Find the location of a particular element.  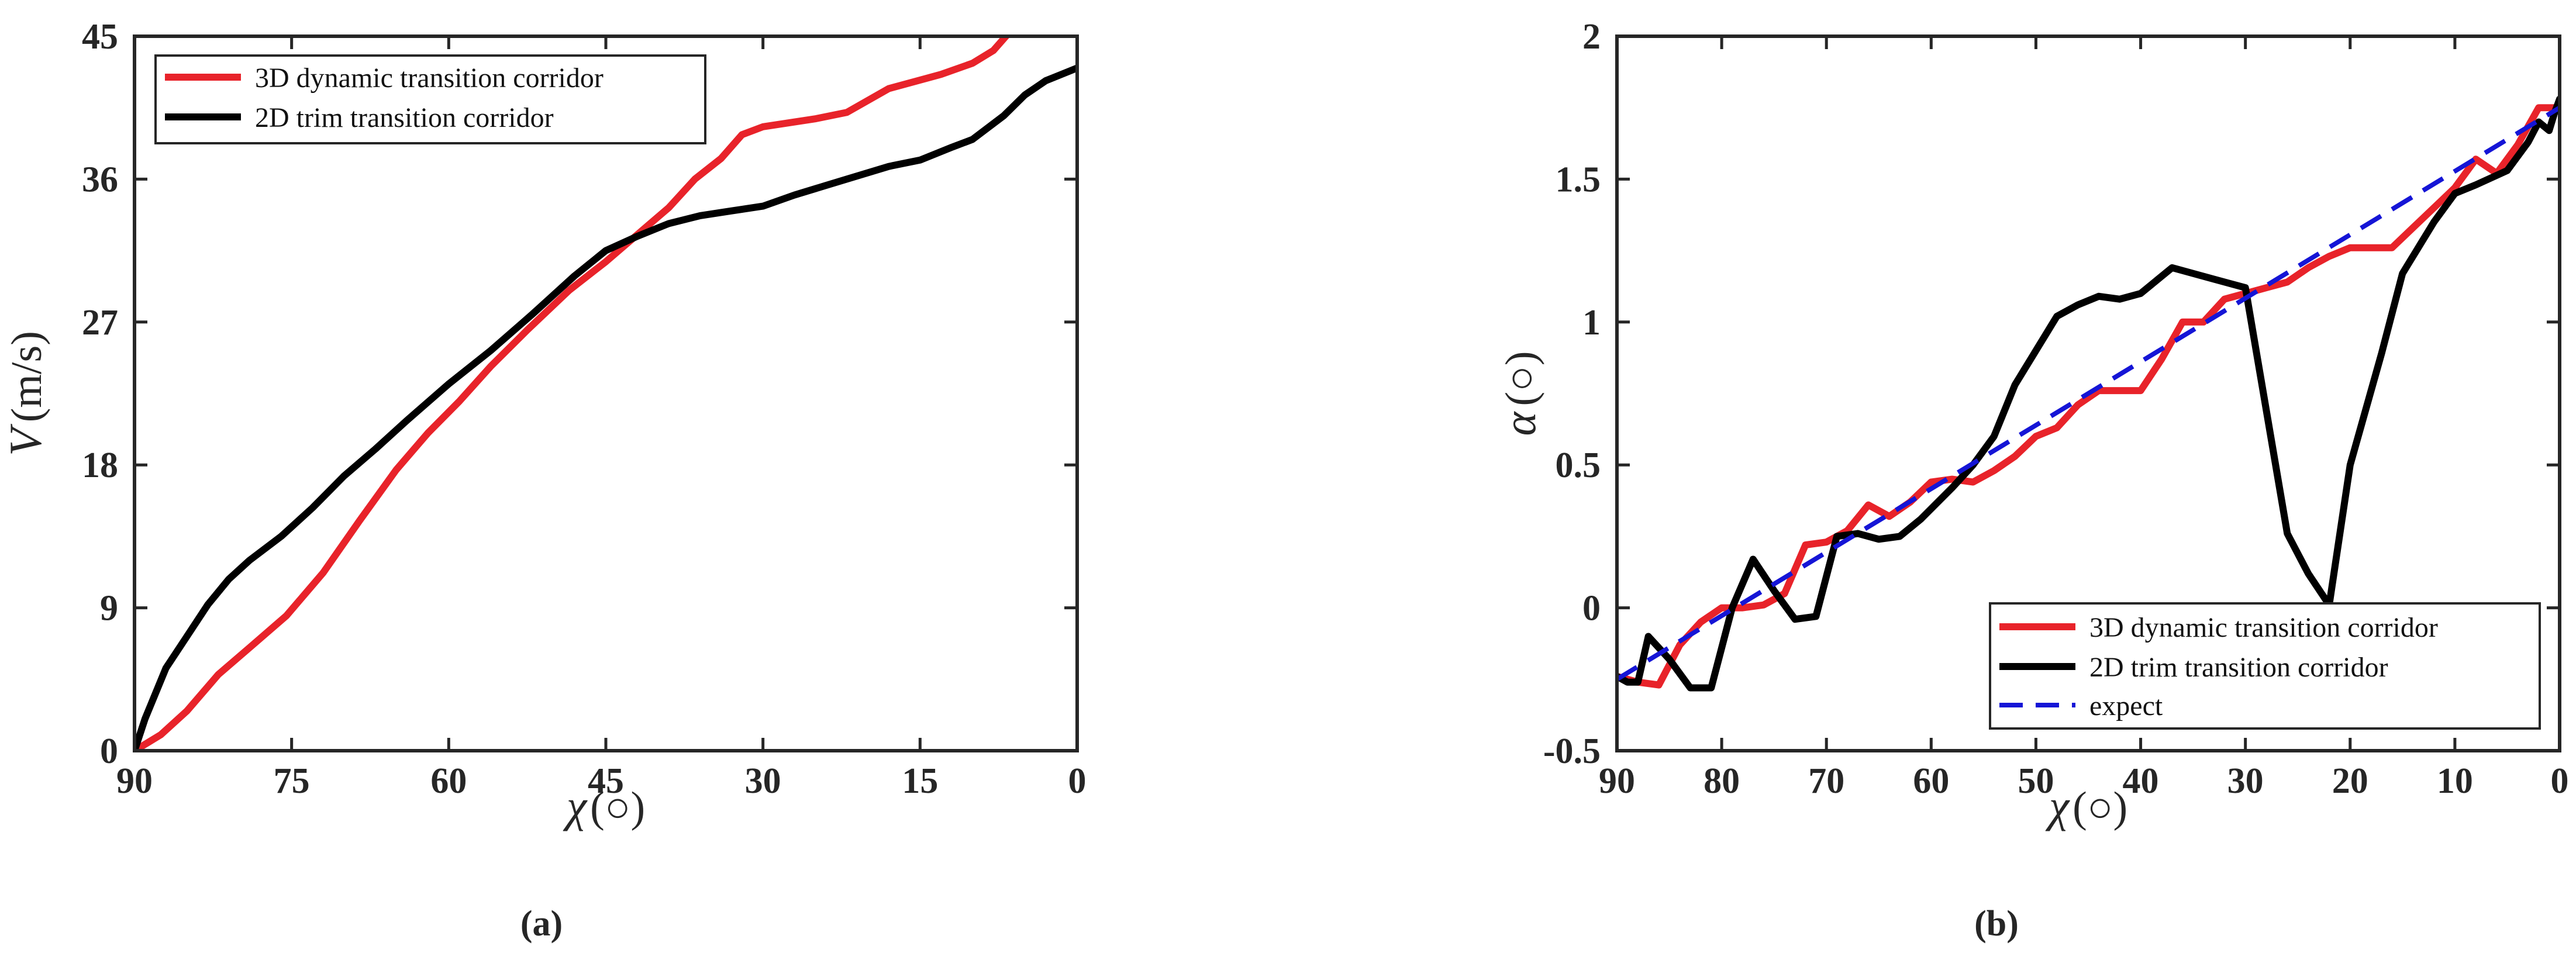

chart-a-xlabel-unit: (○) is located at coordinates (618, 807).